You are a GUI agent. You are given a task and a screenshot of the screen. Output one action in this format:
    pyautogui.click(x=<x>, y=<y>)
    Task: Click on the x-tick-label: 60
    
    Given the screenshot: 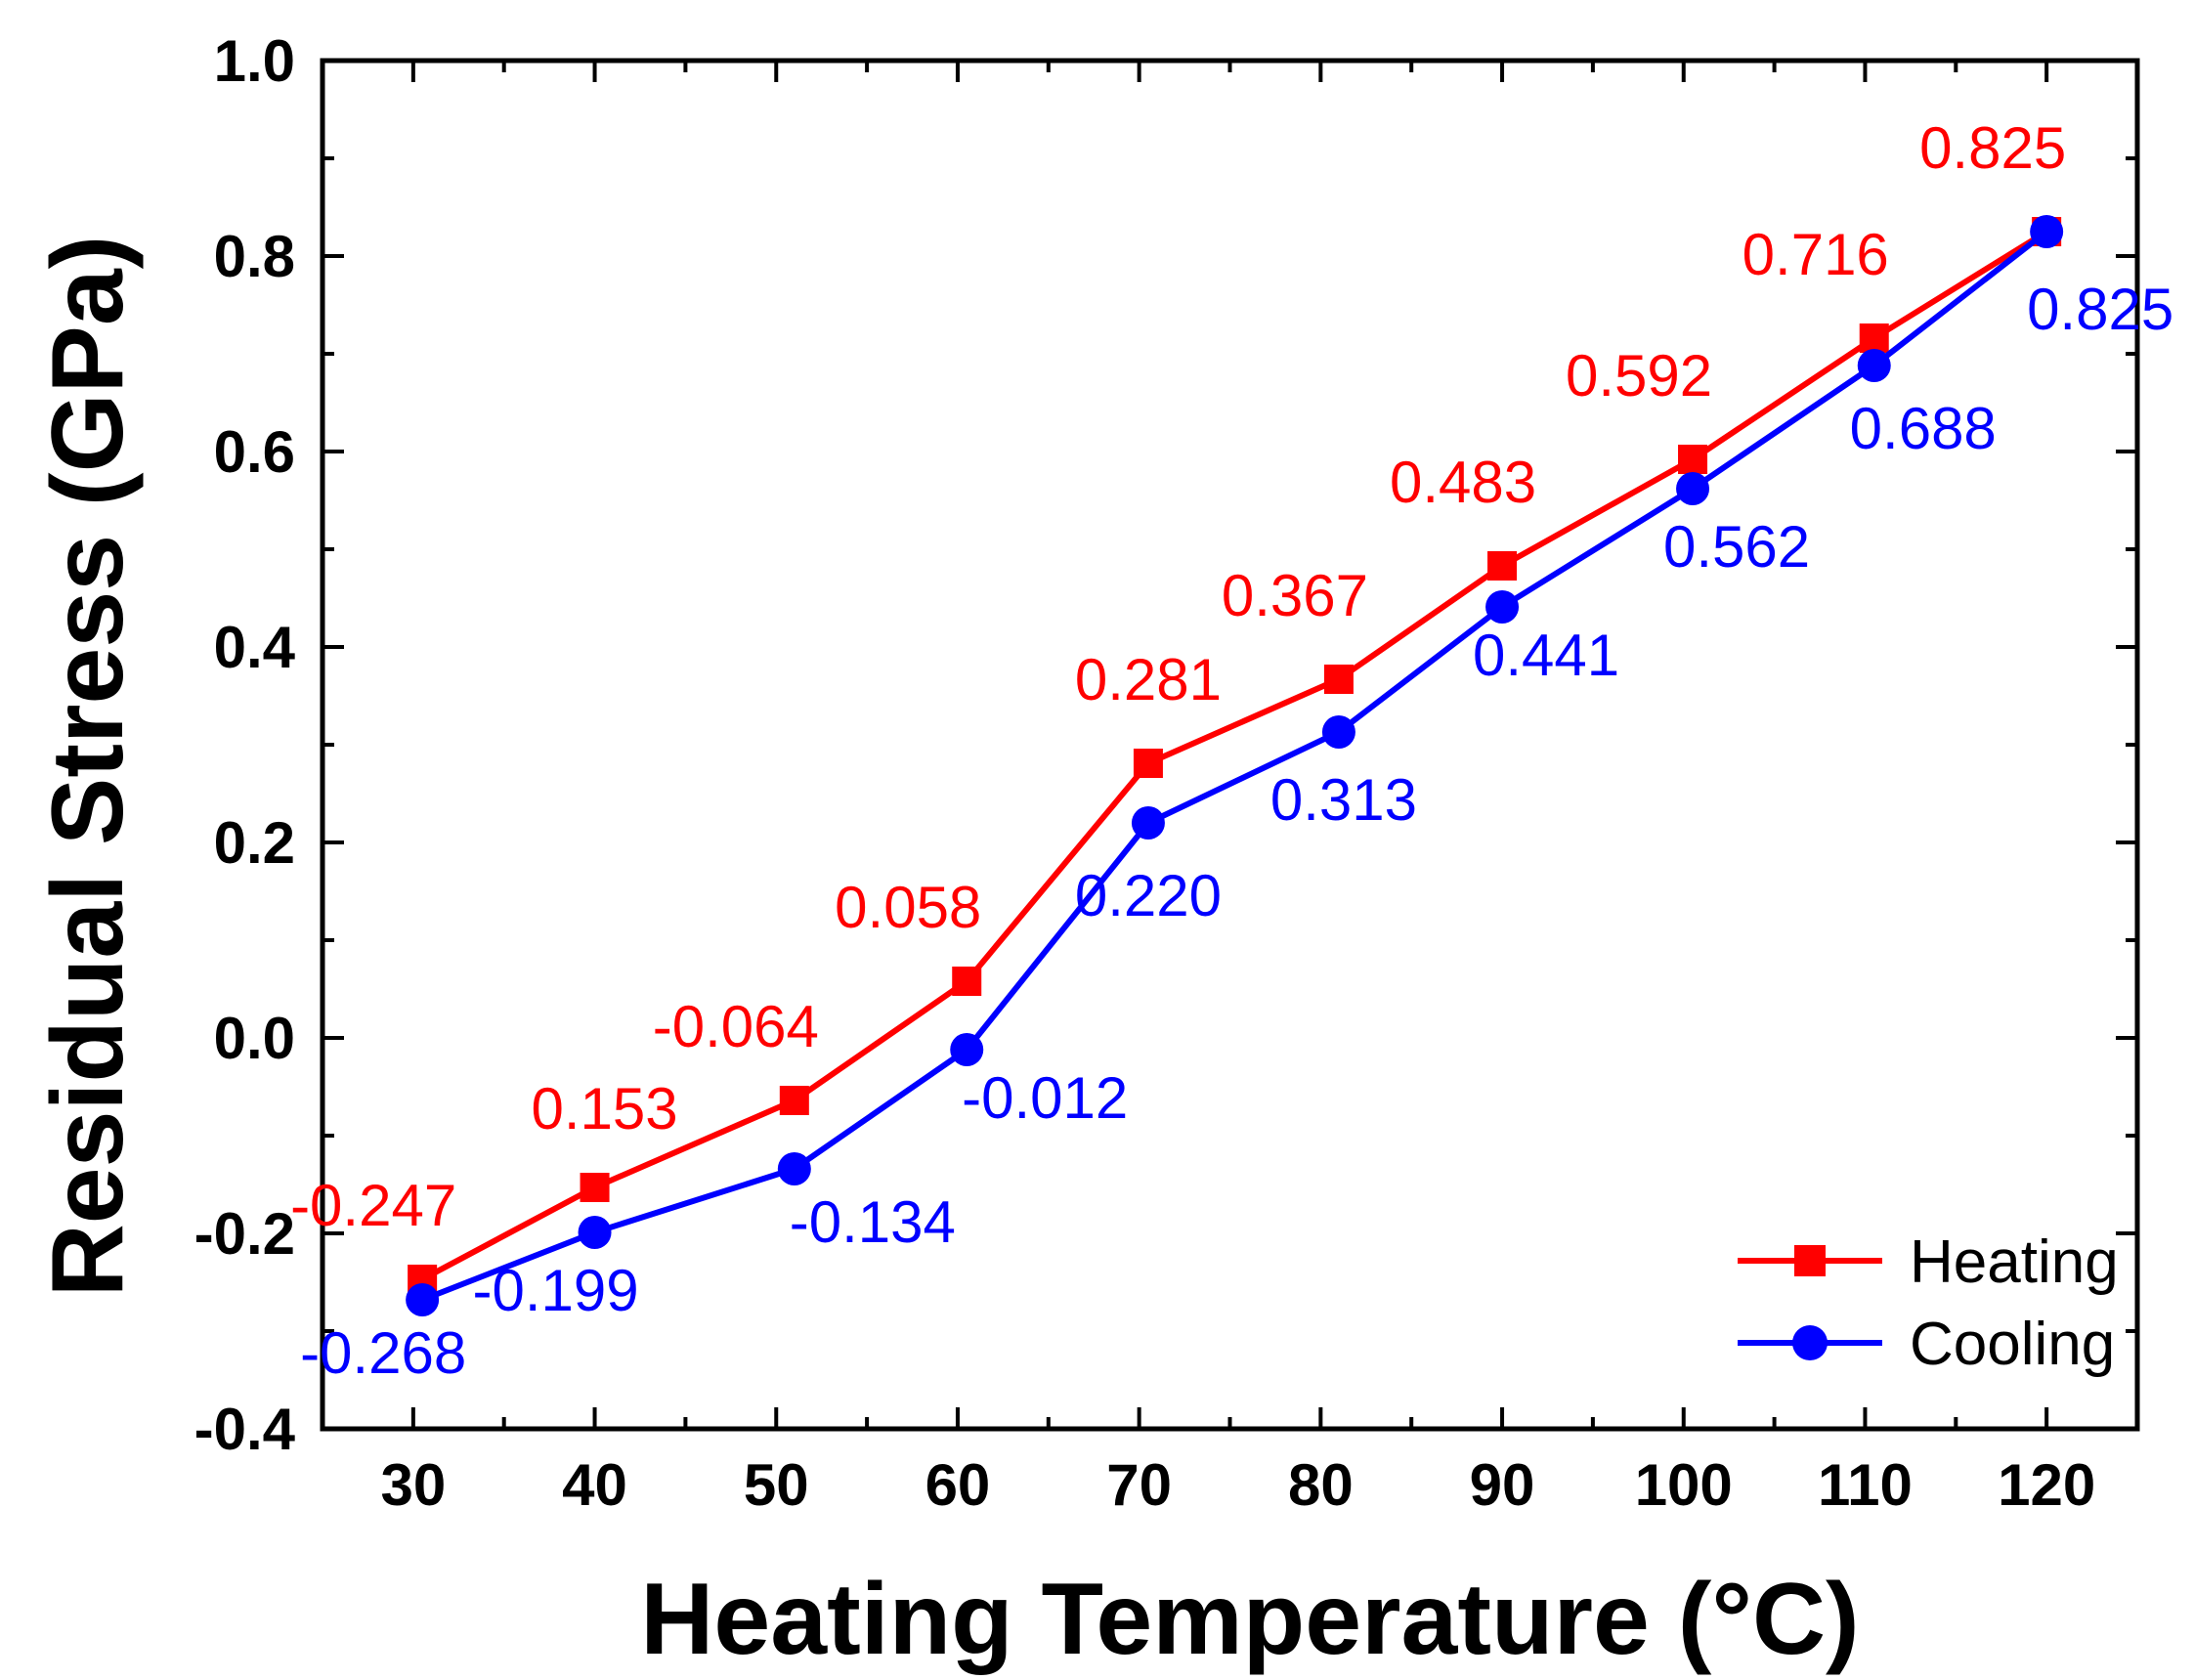 What is the action you would take?
    pyautogui.click(x=958, y=1485)
    